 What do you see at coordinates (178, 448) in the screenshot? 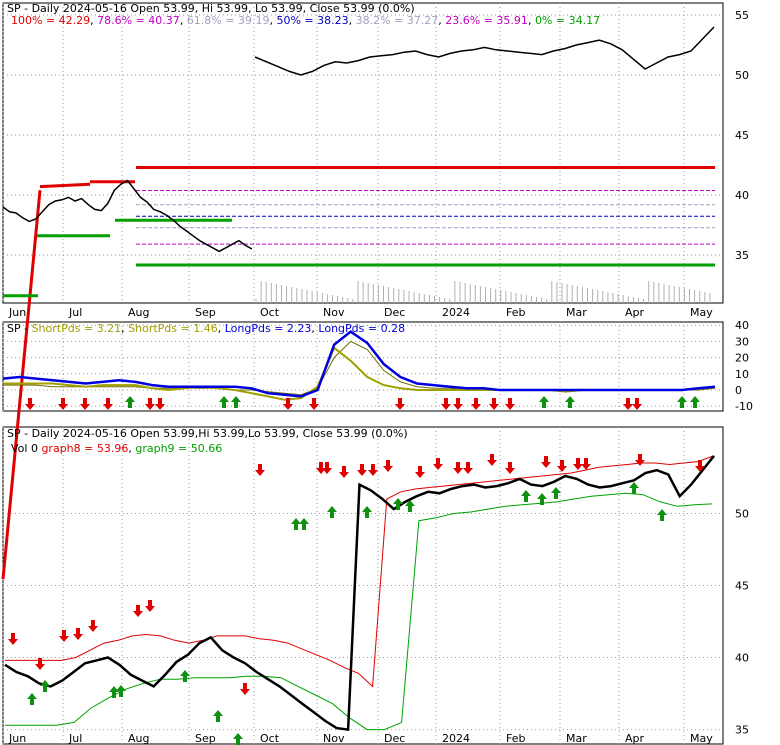
I see `legend-graph9: graph9 = 50.66` at bounding box center [178, 448].